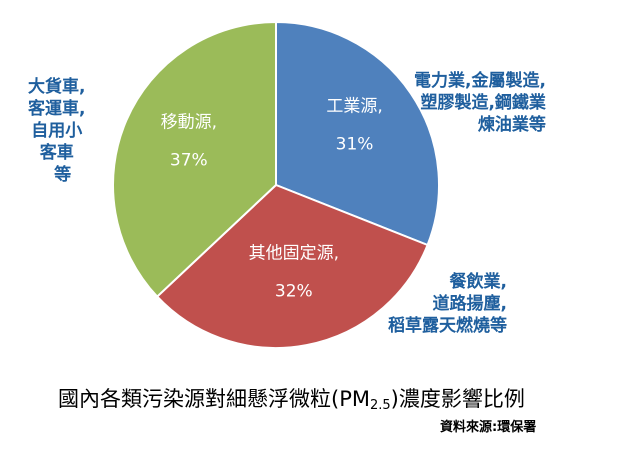 This screenshot has height=459, width=617. I want to click on caption-suffix: )濃度影響比例, so click(457, 399).